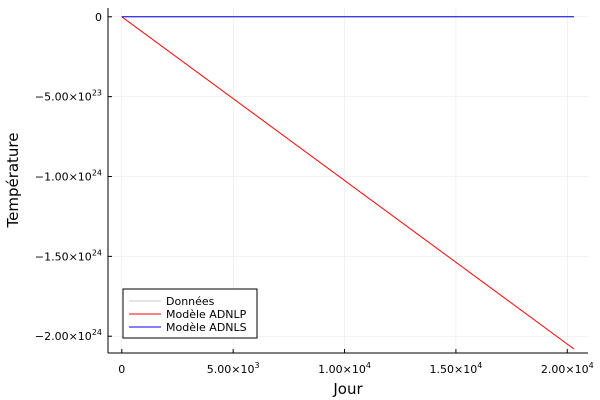 The width and height of the screenshot is (600, 400). Describe the element at coordinates (98, 17) in the screenshot. I see `y-tick-label: 0` at that location.